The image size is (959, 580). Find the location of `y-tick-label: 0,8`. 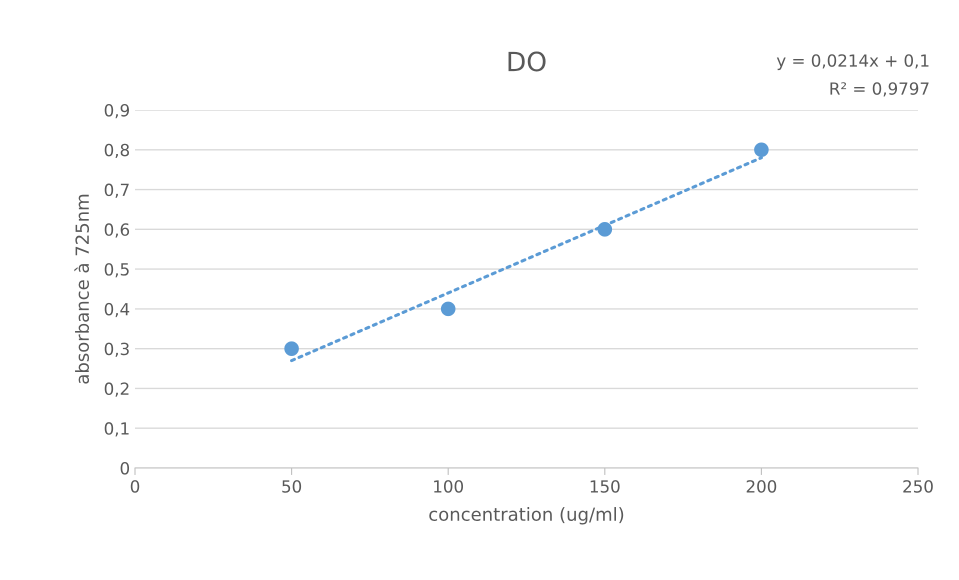

y-tick-label: 0,8 is located at coordinates (116, 151).